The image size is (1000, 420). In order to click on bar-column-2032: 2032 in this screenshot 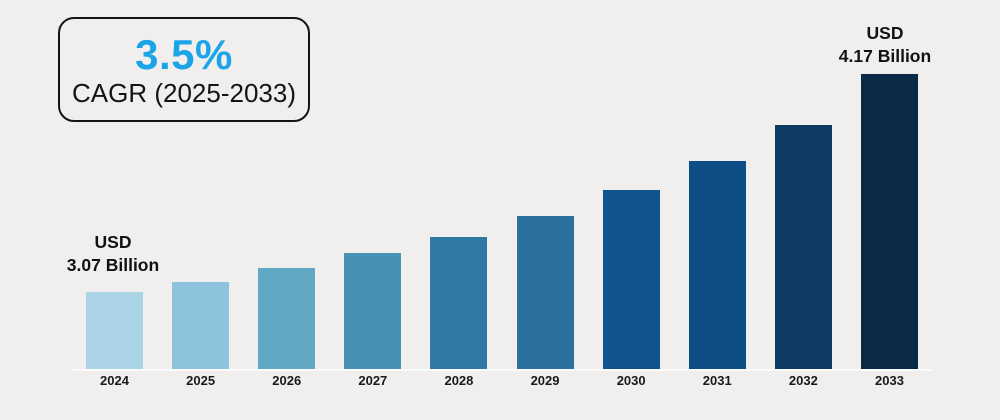, I will do `click(803, 256)`.